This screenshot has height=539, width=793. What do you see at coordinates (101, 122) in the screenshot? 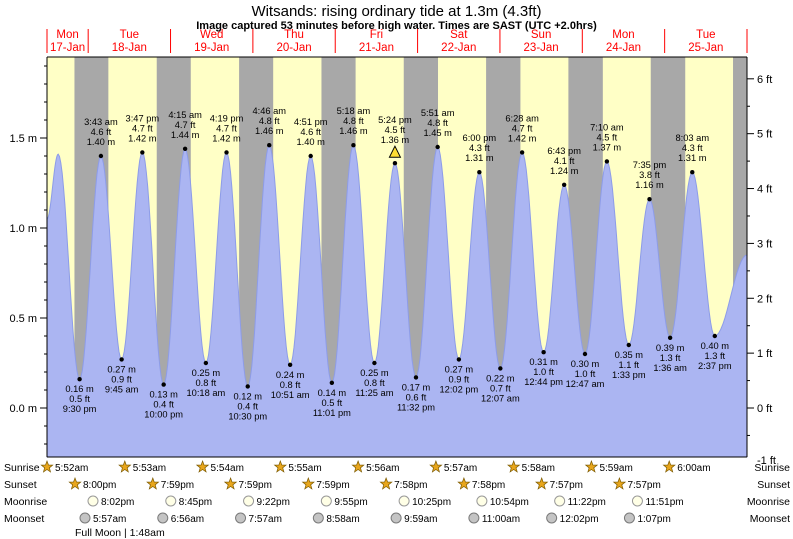
I see `tide-annotation-line: 3:43 am` at bounding box center [101, 122].